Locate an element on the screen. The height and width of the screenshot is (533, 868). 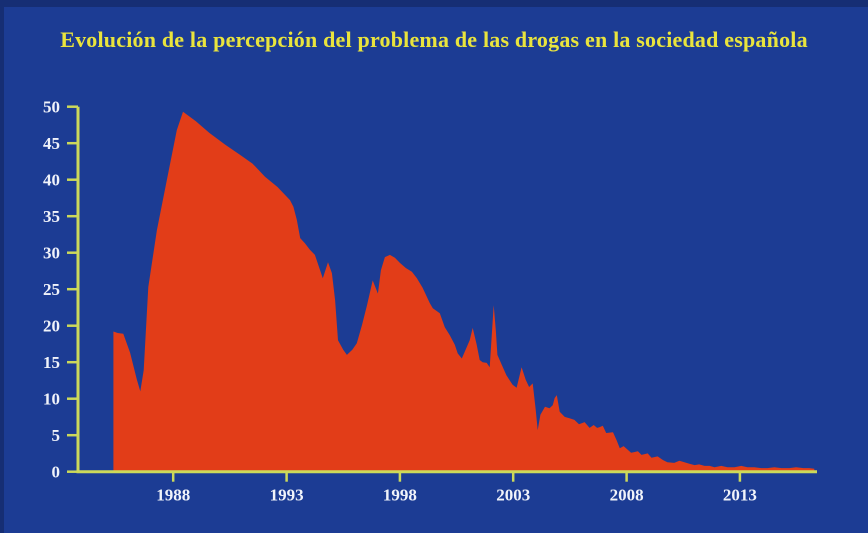
frame-border-left is located at coordinates (2, 266).